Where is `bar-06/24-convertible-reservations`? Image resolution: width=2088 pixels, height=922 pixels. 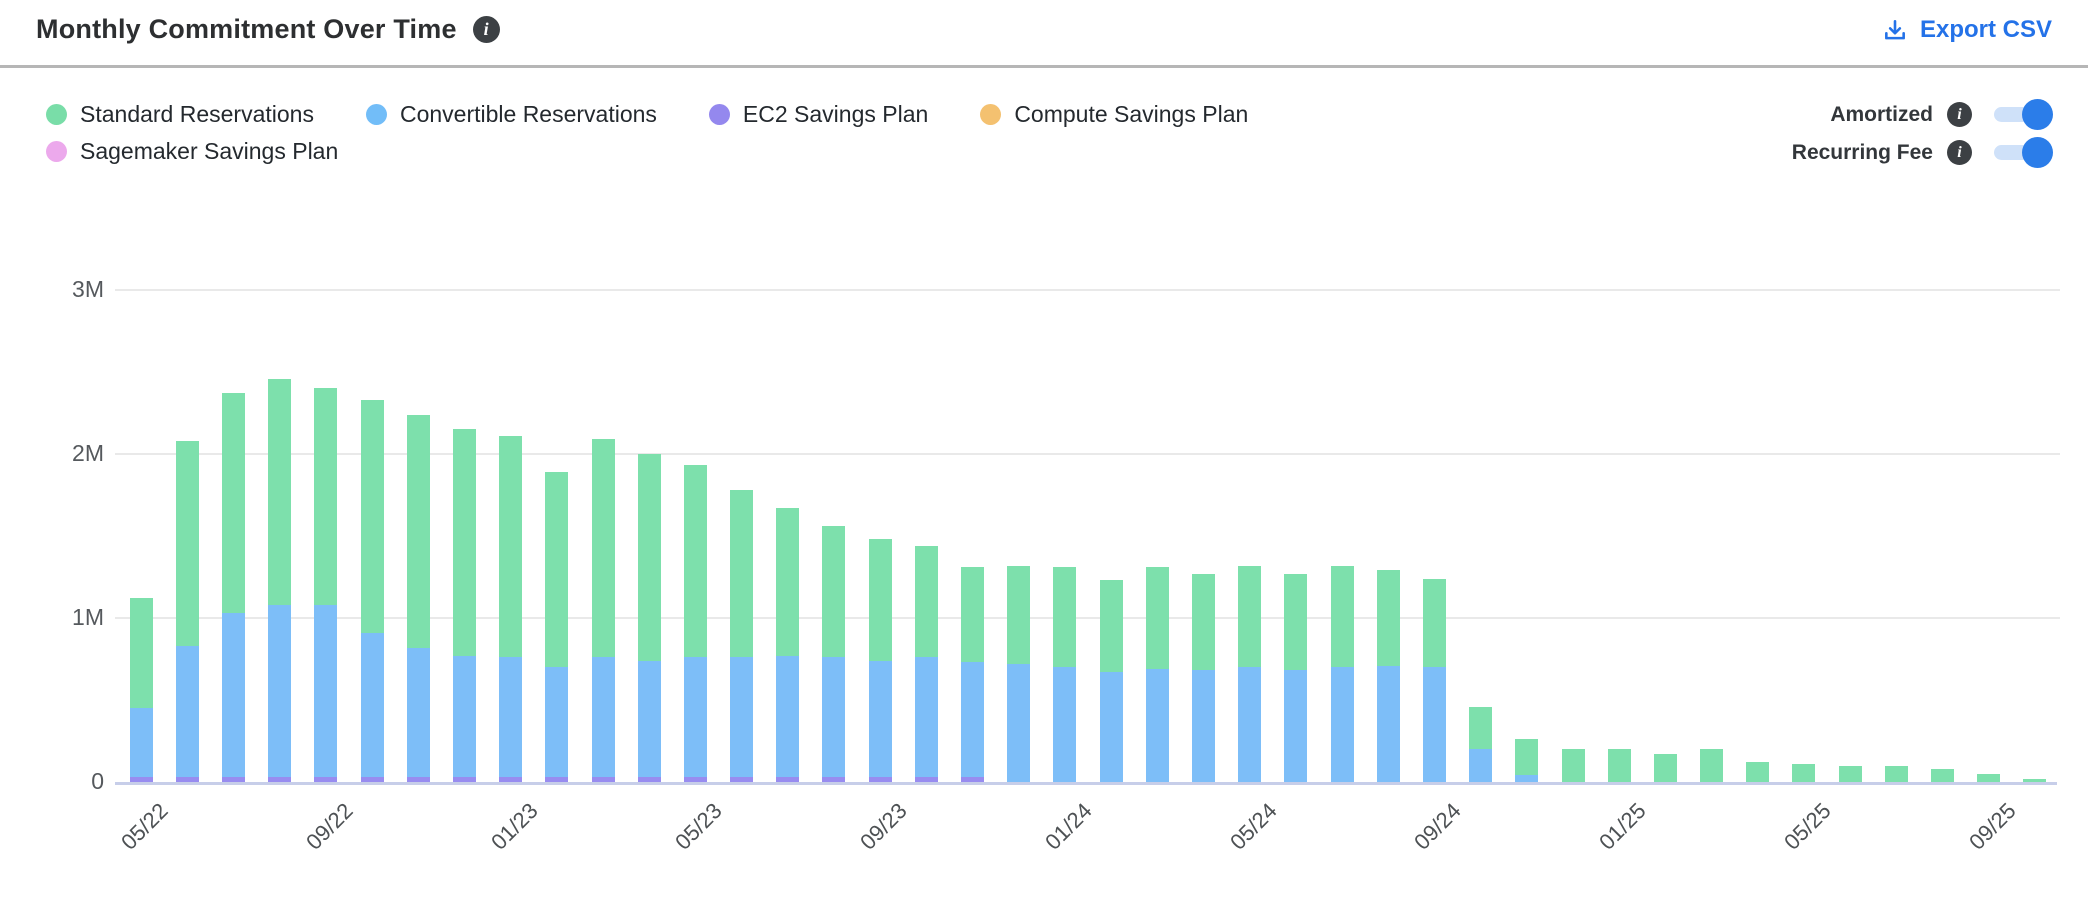
bar-06/24-convertible-reservations is located at coordinates (1296, 726).